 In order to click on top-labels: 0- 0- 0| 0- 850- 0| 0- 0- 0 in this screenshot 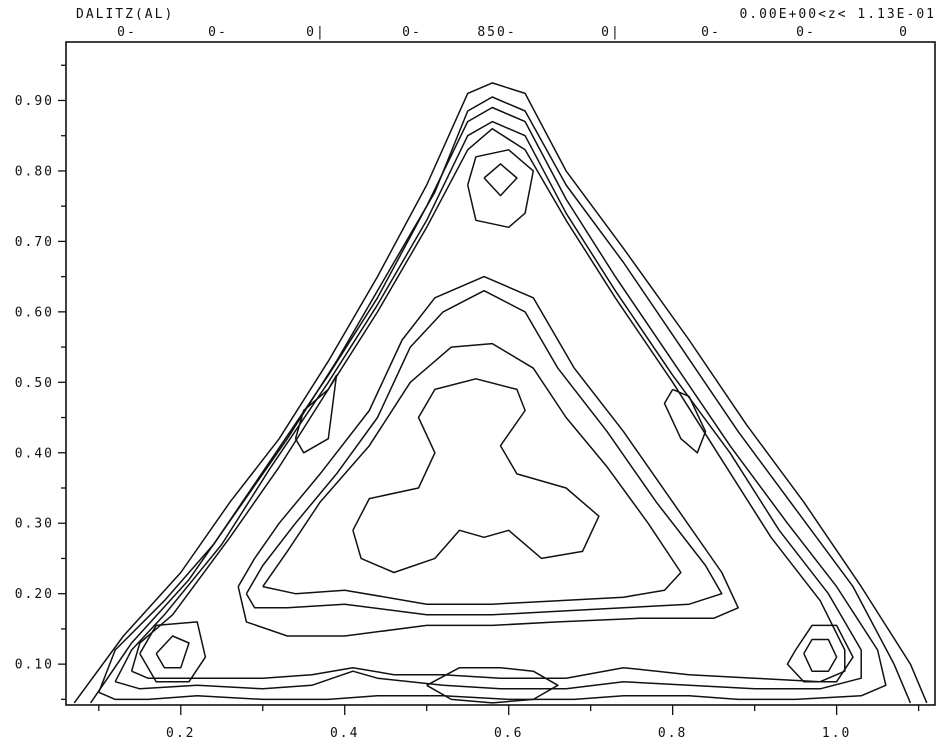, I will do `click(513, 32)`.